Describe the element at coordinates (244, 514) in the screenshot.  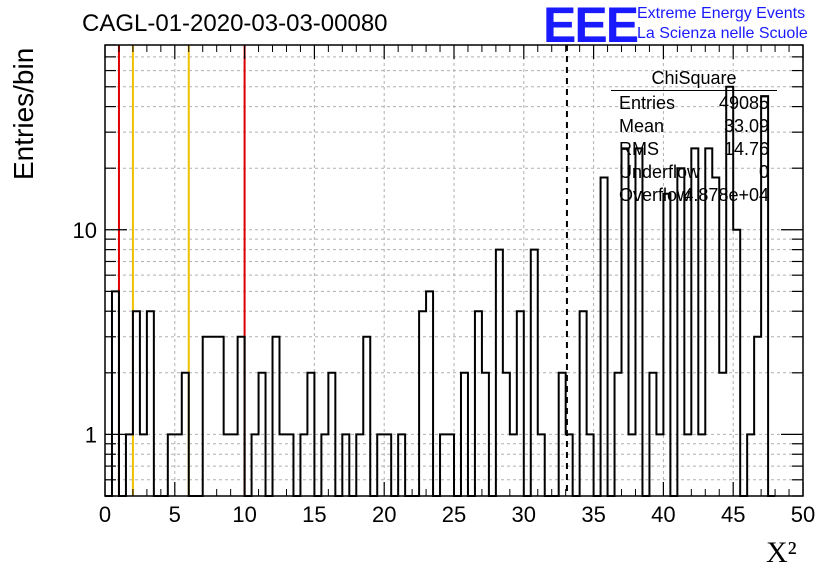
I see `x-tick-label: 10` at that location.